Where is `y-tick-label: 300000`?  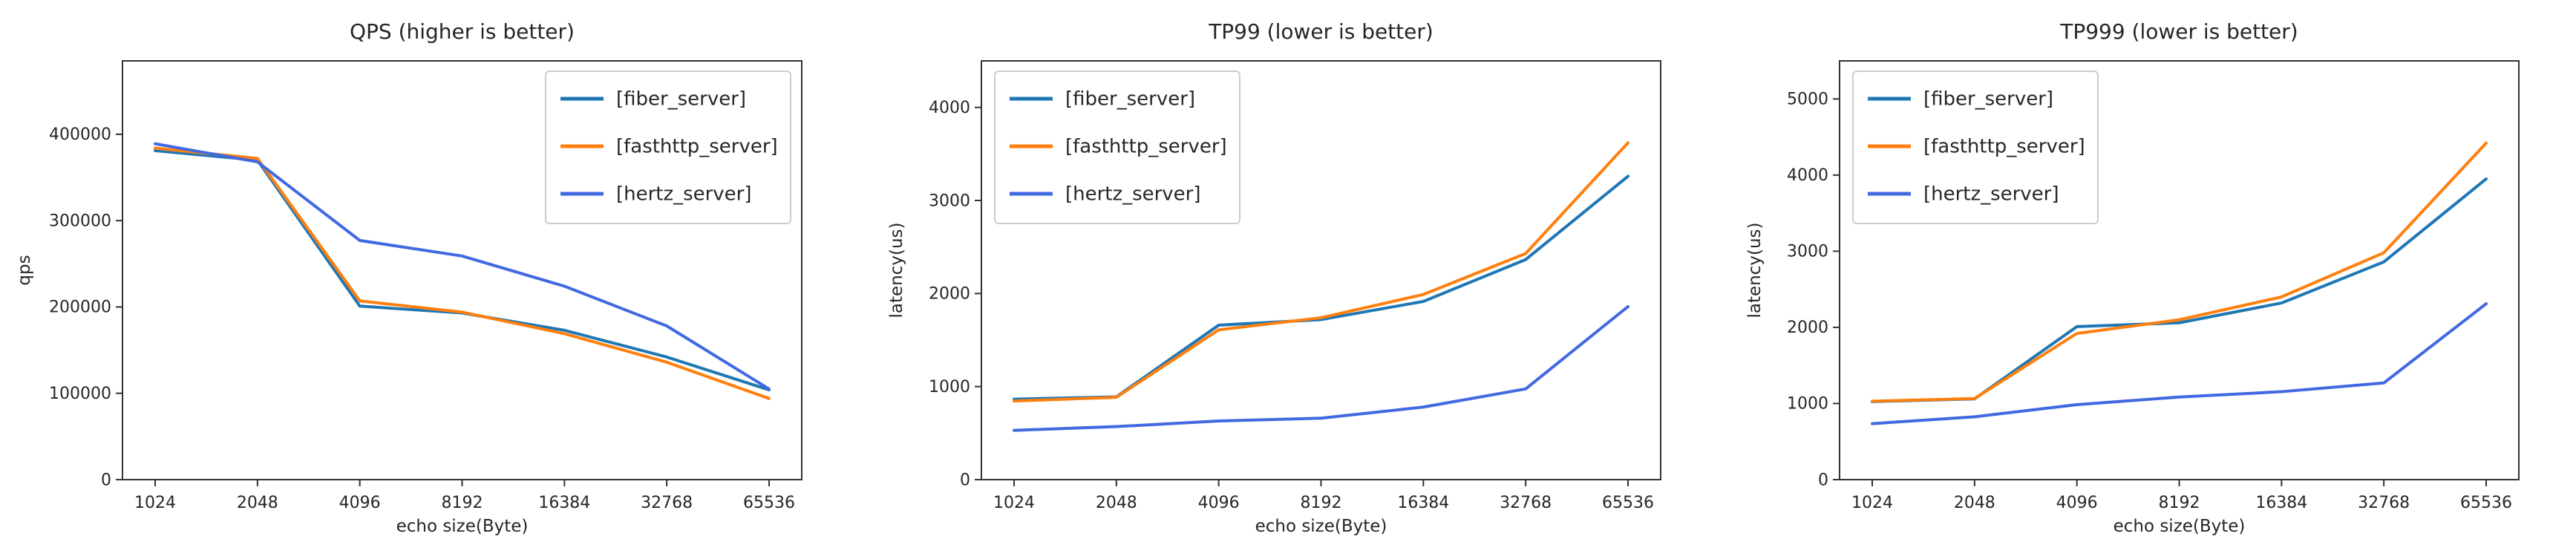 y-tick-label: 300000 is located at coordinates (80, 221).